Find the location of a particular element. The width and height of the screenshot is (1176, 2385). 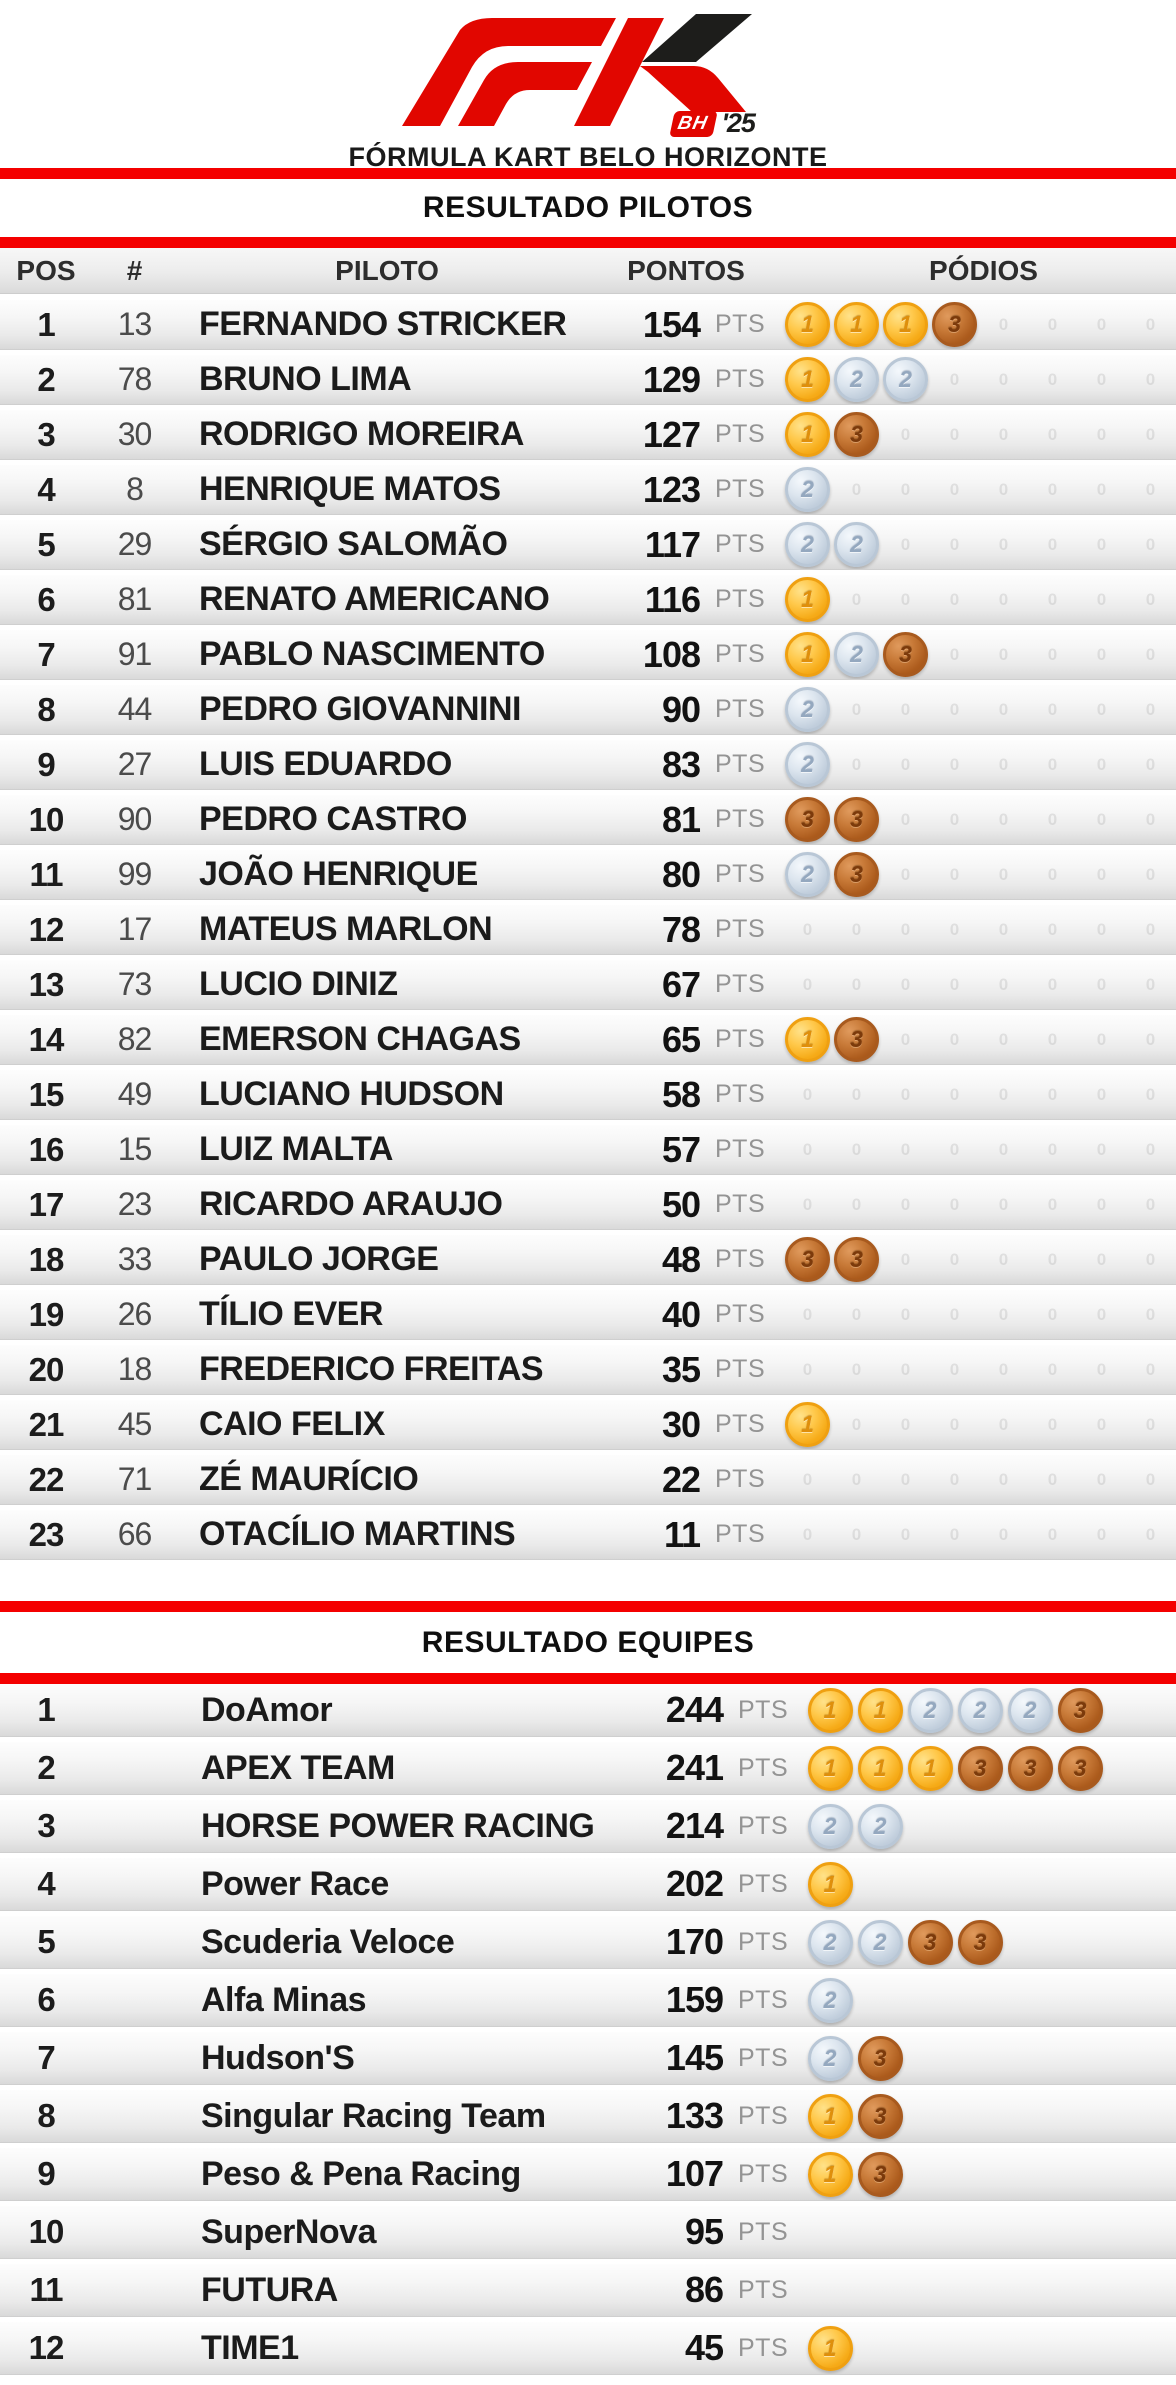

pilot-position: 14 is located at coordinates (46, 1039).